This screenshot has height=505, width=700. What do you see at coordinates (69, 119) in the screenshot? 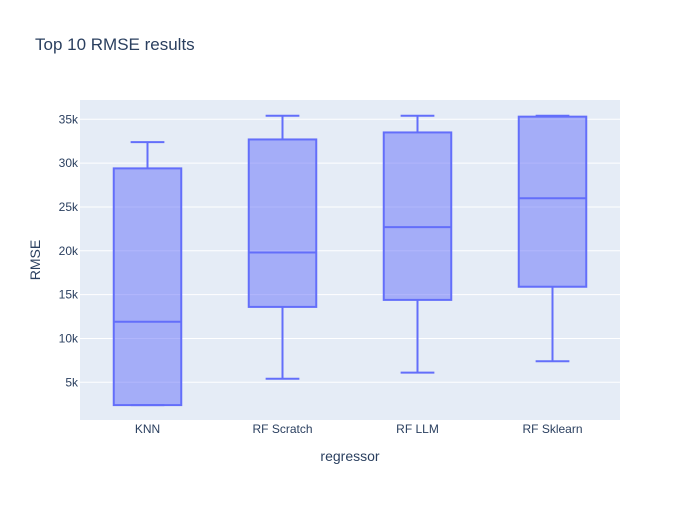
I see `y-tick-label: 35k` at bounding box center [69, 119].